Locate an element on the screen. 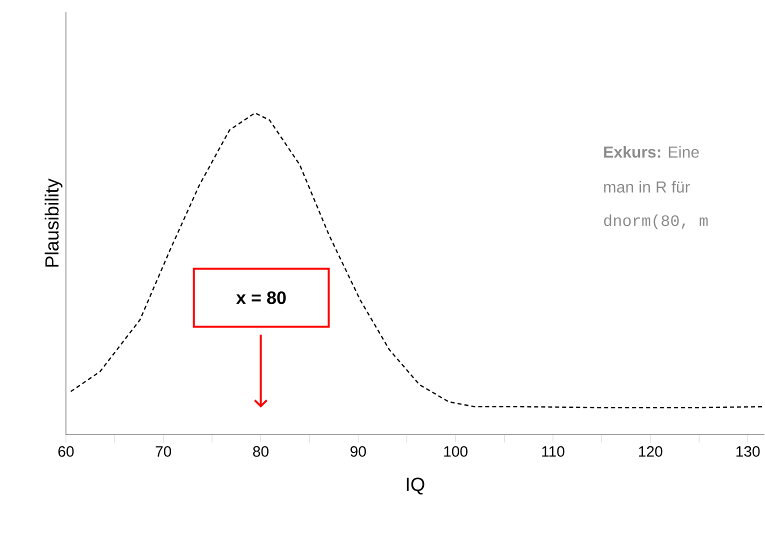 The width and height of the screenshot is (765, 543). x-tick-label: 100 is located at coordinates (456, 451).